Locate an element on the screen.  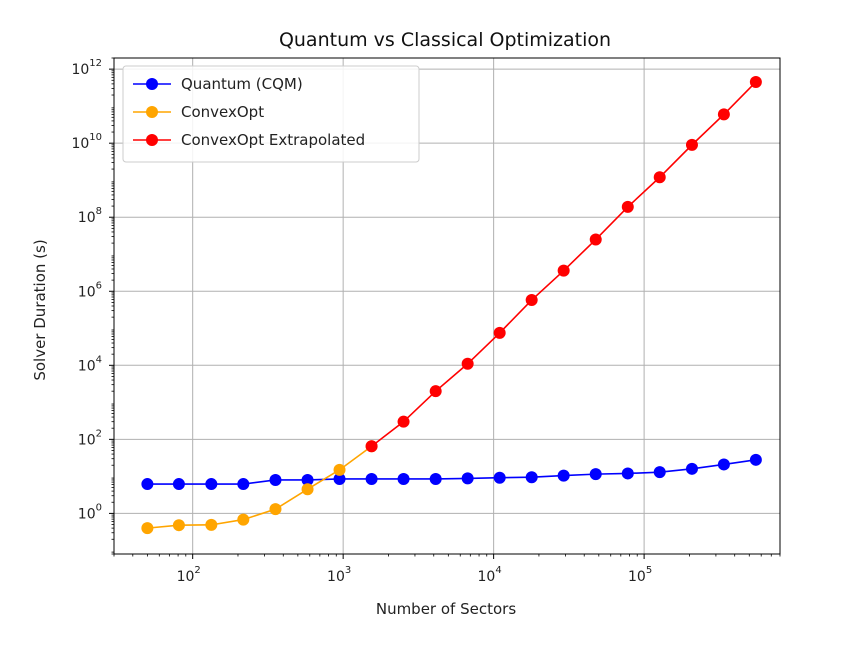
x-tick-label-exponent: 2 is located at coordinates (197, 570).